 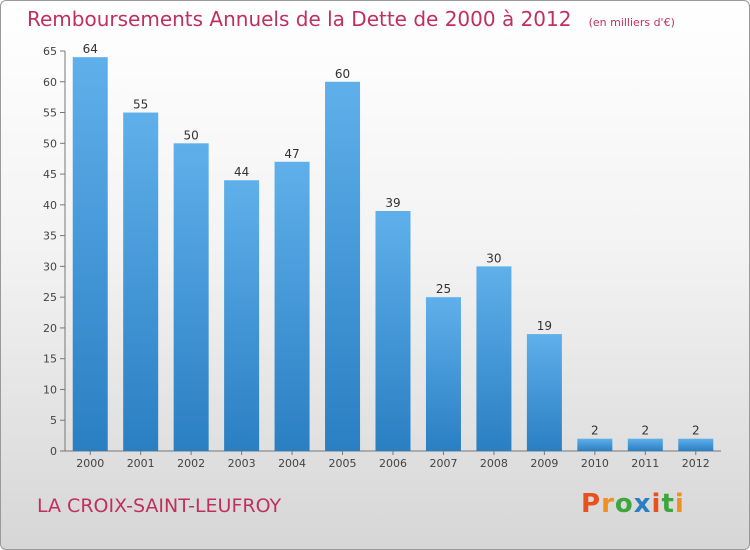 What do you see at coordinates (50, 328) in the screenshot?
I see `y-tick-label: 20` at bounding box center [50, 328].